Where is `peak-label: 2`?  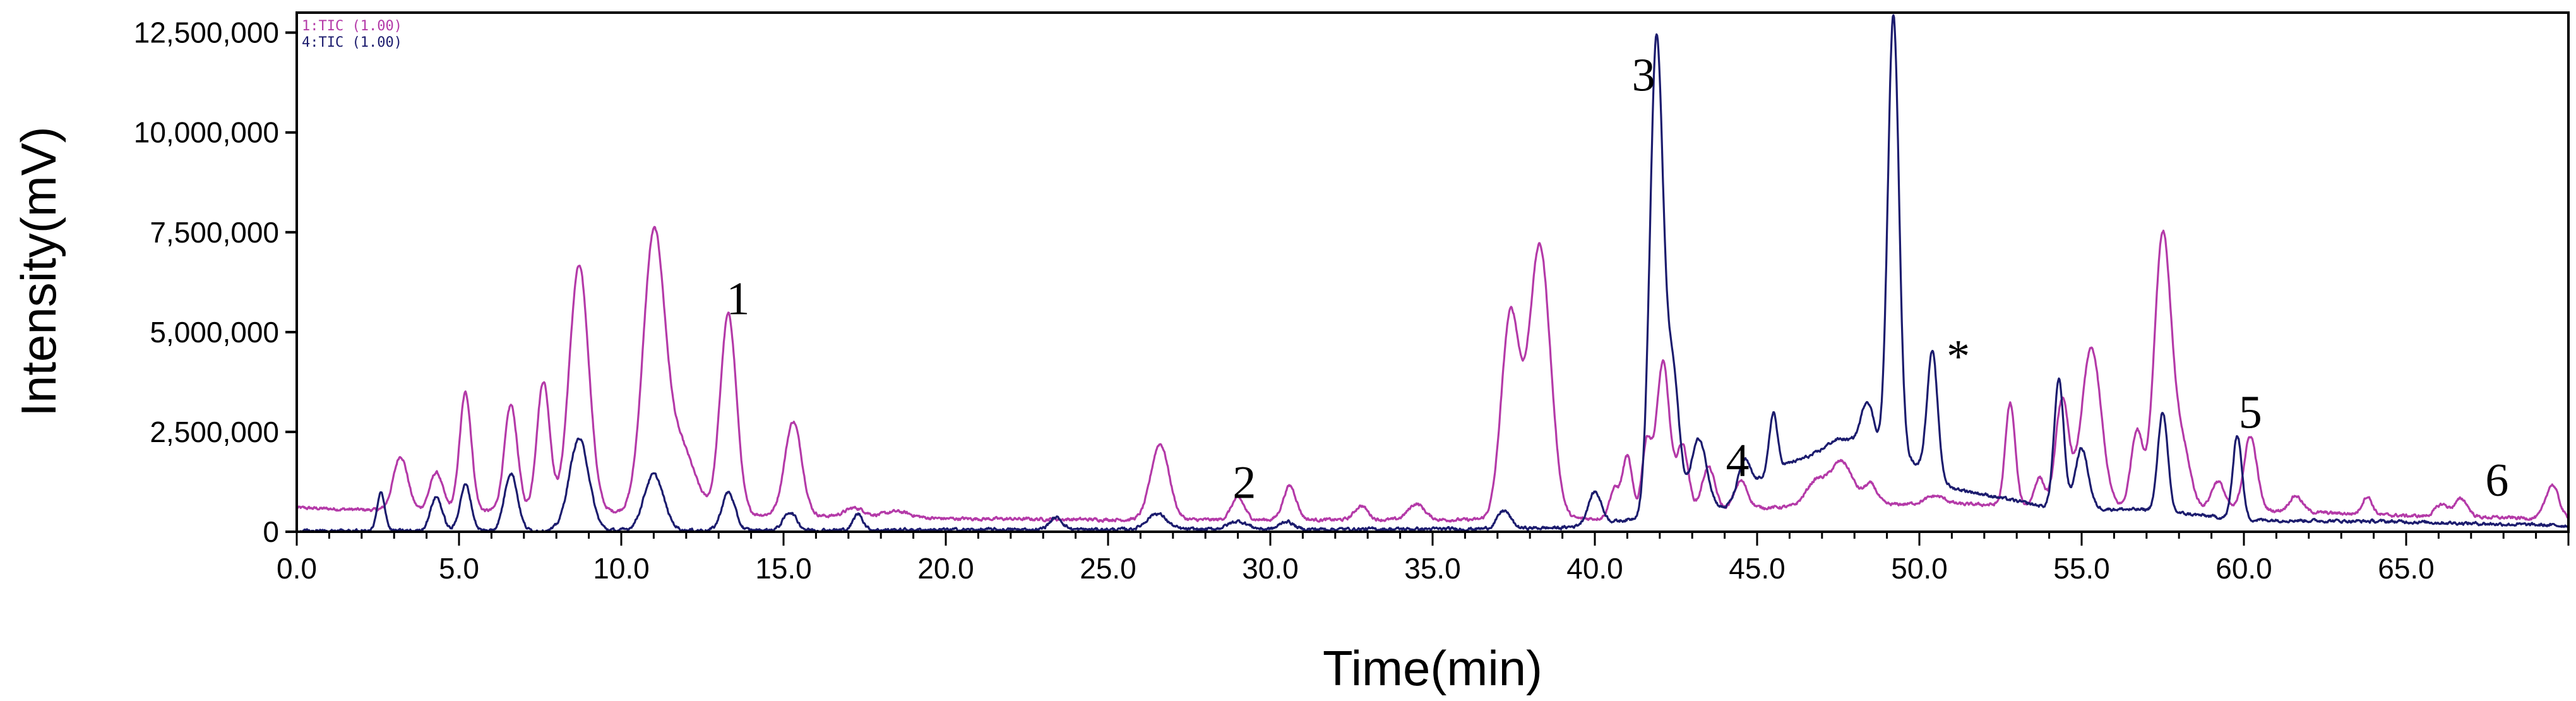 peak-label: 2 is located at coordinates (1244, 482).